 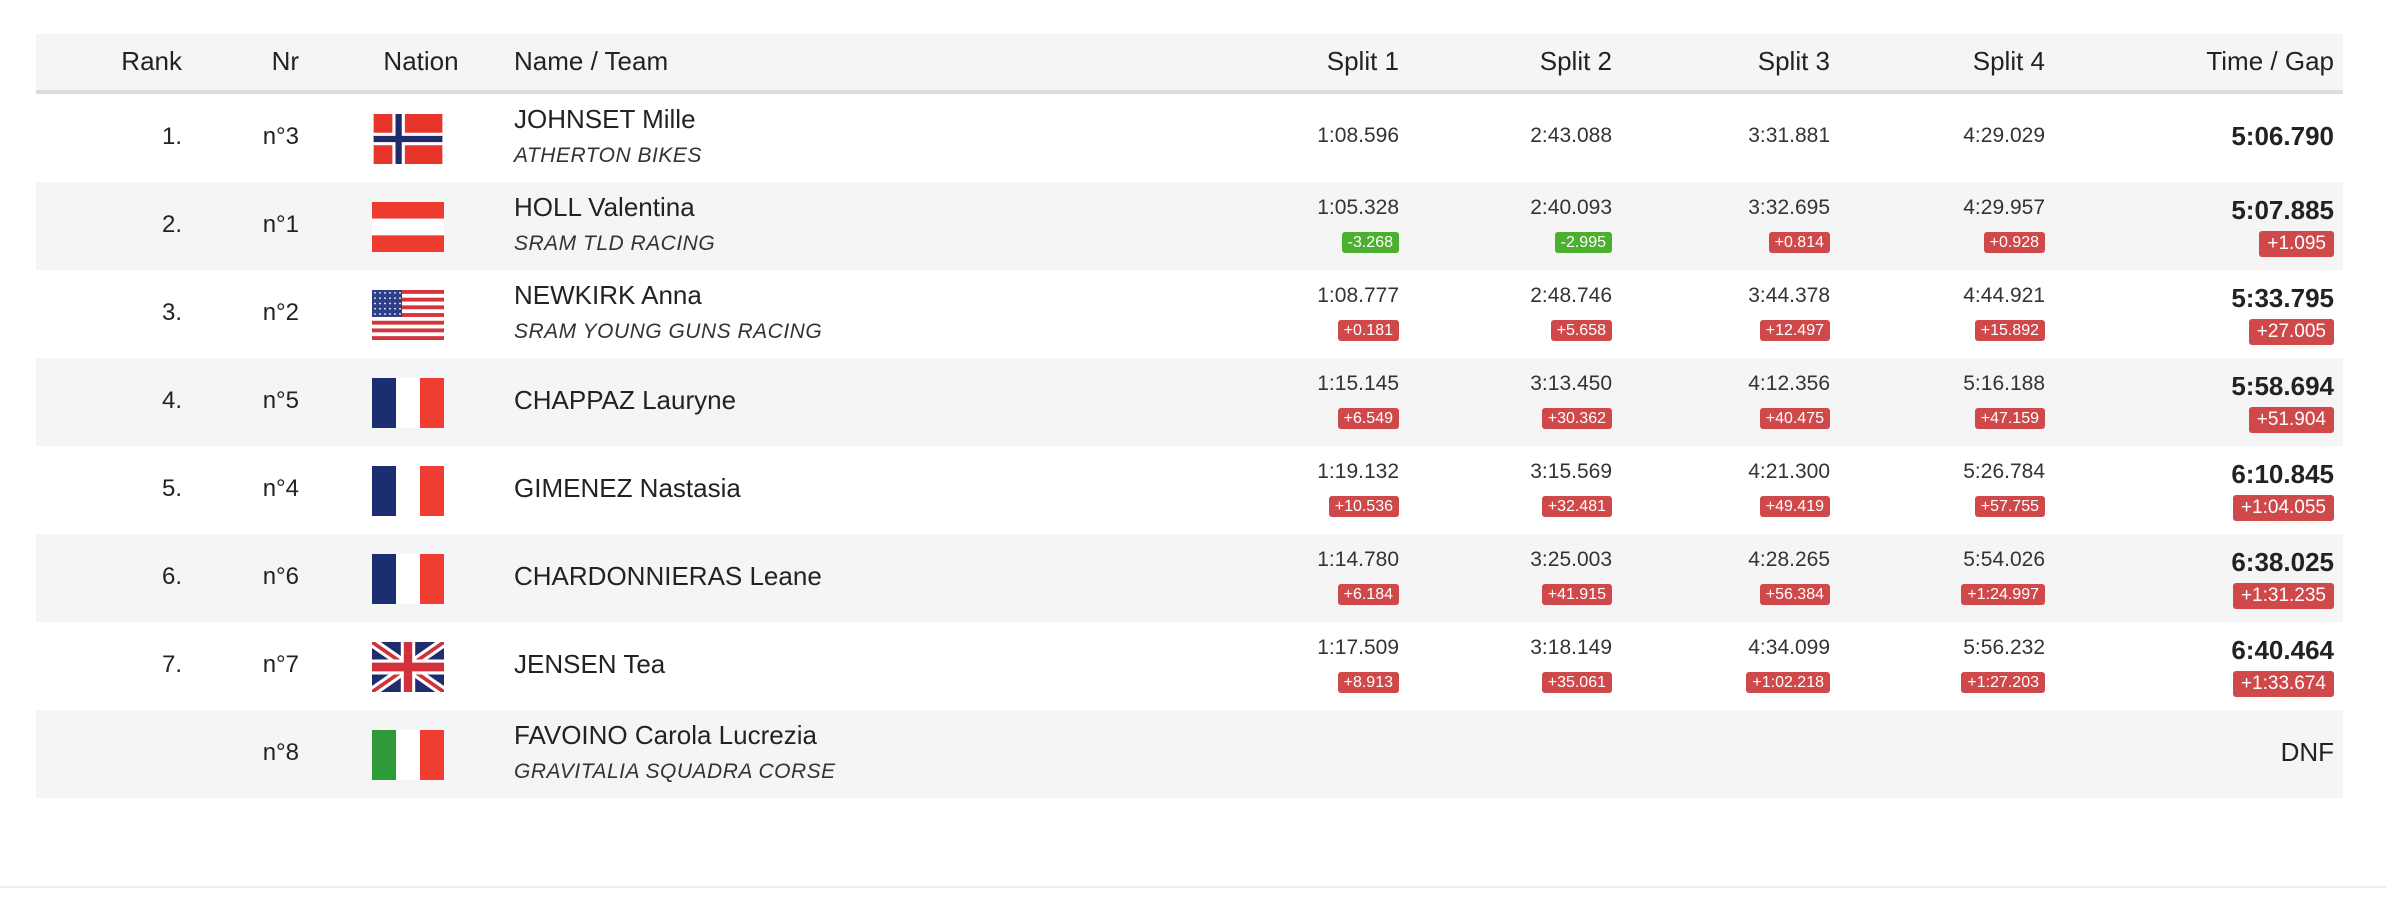 I want to click on header-nr: Nr, so click(x=285, y=61).